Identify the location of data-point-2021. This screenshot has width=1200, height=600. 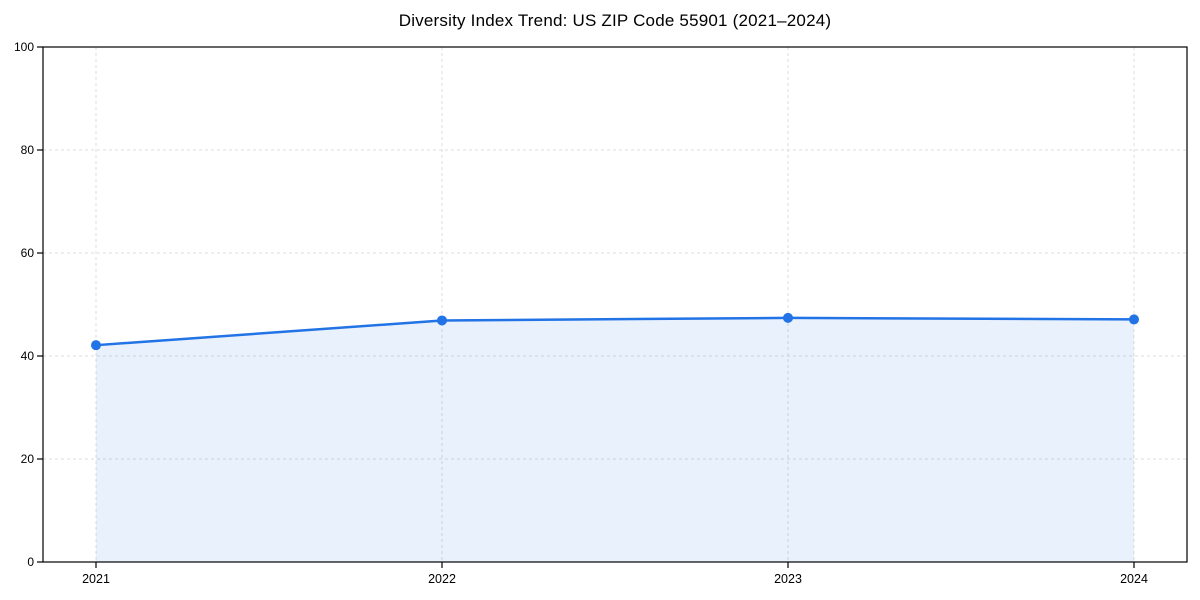
(96, 345).